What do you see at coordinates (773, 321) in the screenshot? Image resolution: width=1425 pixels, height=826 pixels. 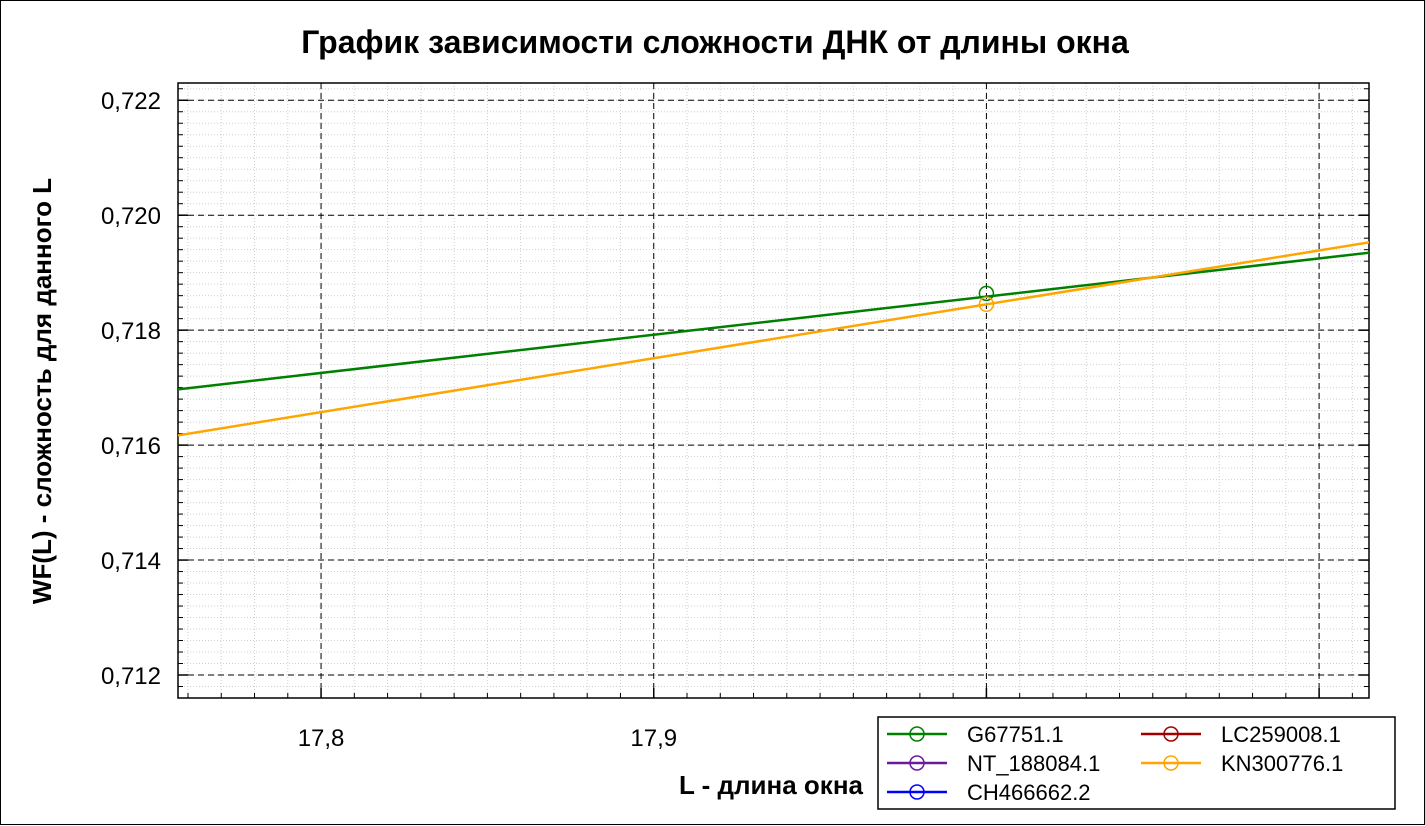 I see `series-line-G67751.1` at bounding box center [773, 321].